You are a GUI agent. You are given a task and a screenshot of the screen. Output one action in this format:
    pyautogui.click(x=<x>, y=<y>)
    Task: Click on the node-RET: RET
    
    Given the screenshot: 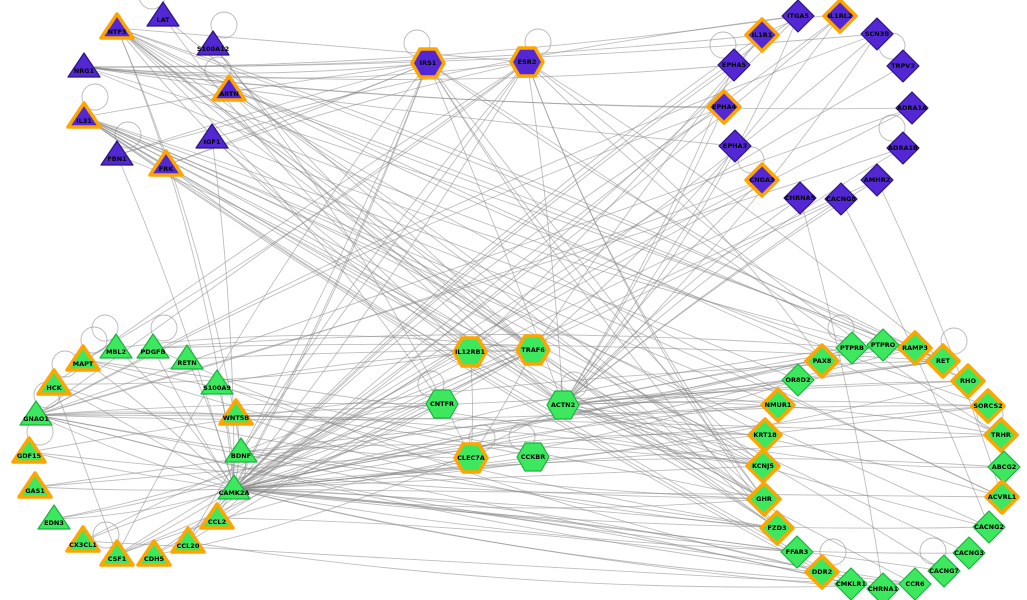 What is the action you would take?
    pyautogui.click(x=943, y=361)
    